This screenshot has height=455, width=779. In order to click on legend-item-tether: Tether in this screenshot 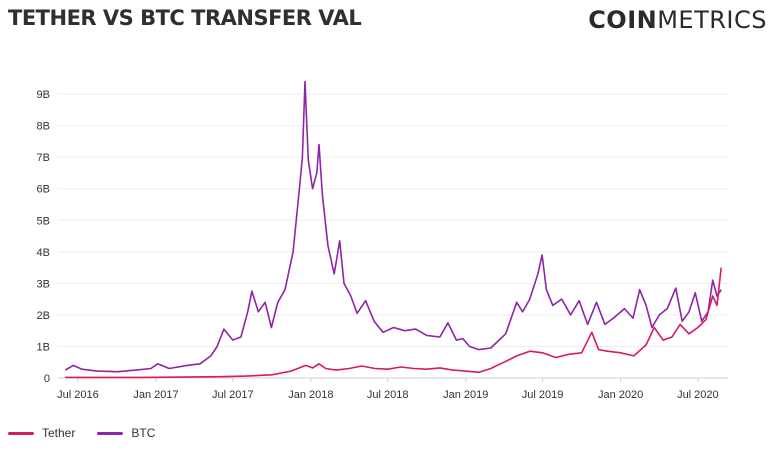, I will do `click(41, 433)`.